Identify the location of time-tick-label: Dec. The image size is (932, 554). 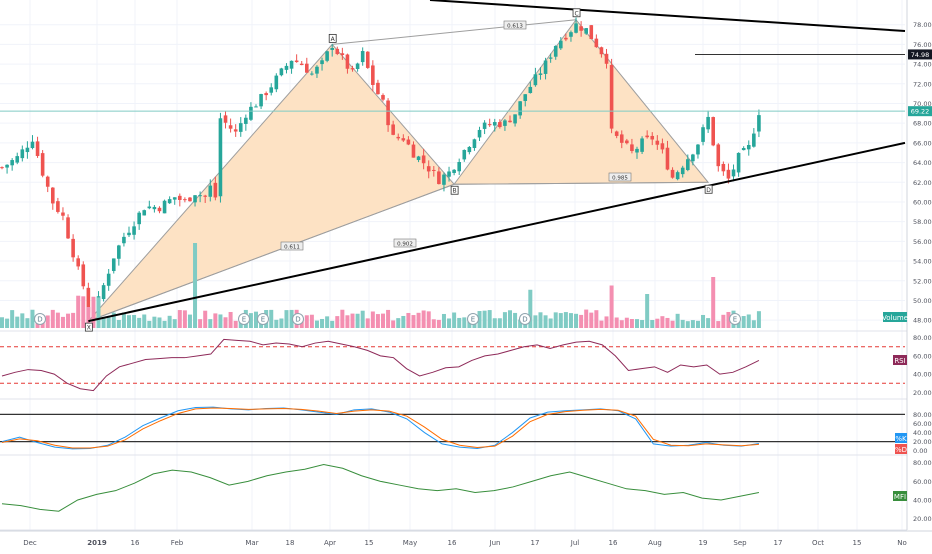
(30, 543).